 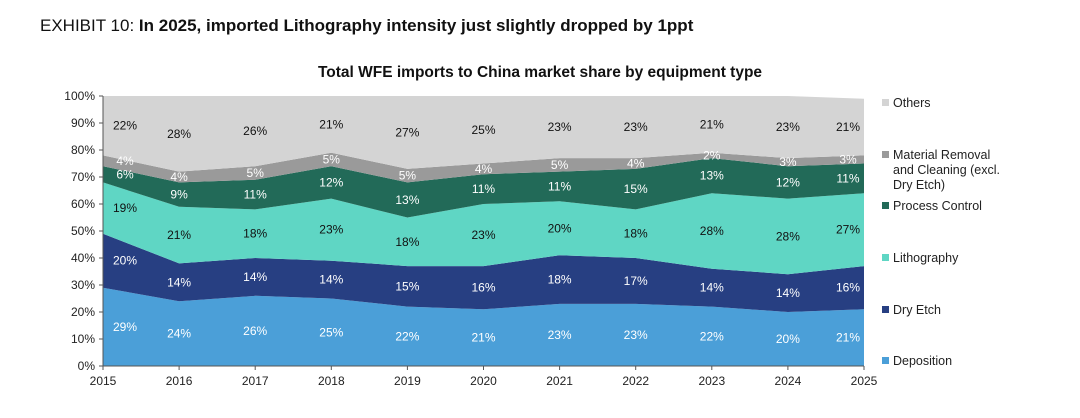 What do you see at coordinates (83, 339) in the screenshot?
I see `y-tick-label: 10%` at bounding box center [83, 339].